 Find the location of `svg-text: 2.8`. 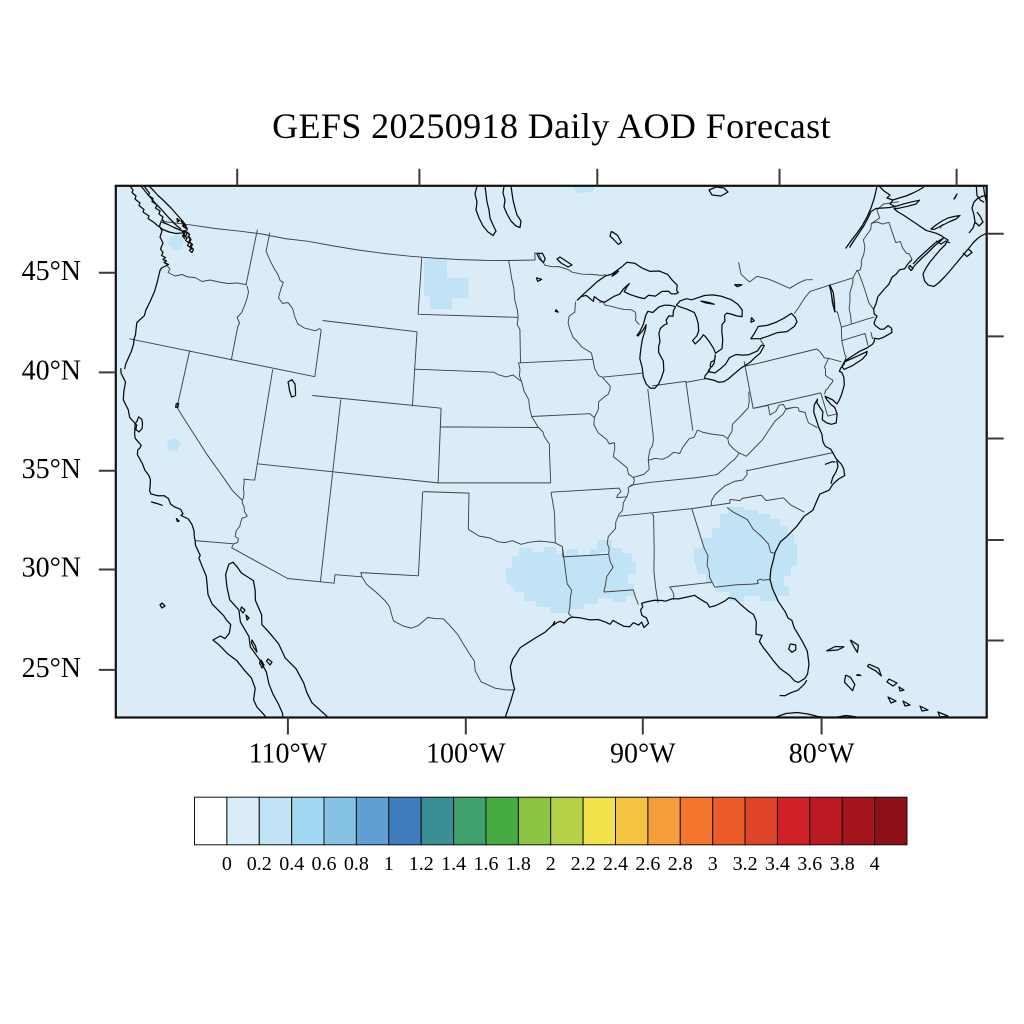

svg-text: 2.8 is located at coordinates (680, 864).